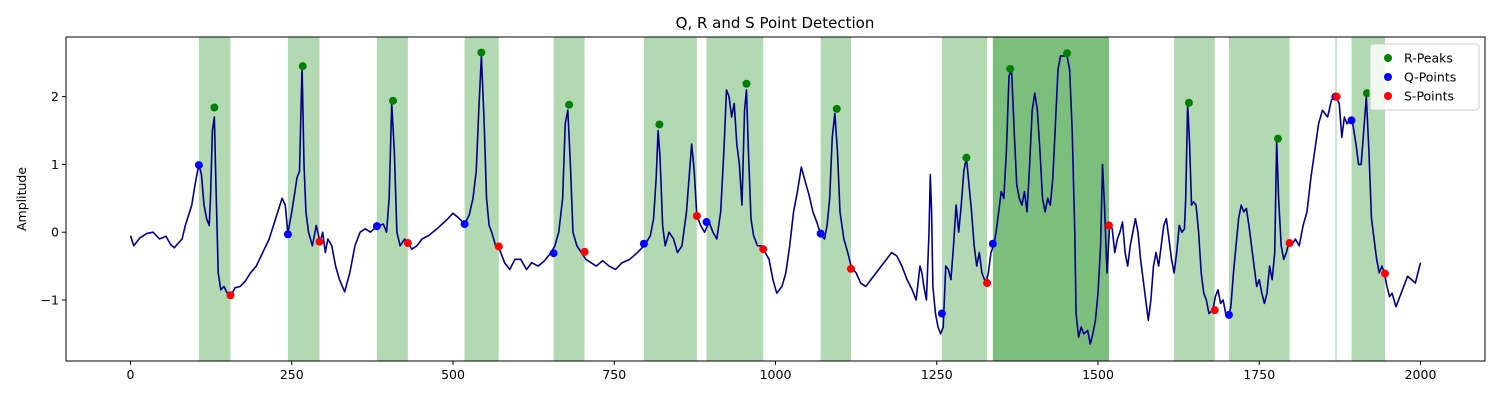 This screenshot has height=400, width=1500. Describe the element at coordinates (1259, 374) in the screenshot. I see `x-tick-label: 1750` at that location.